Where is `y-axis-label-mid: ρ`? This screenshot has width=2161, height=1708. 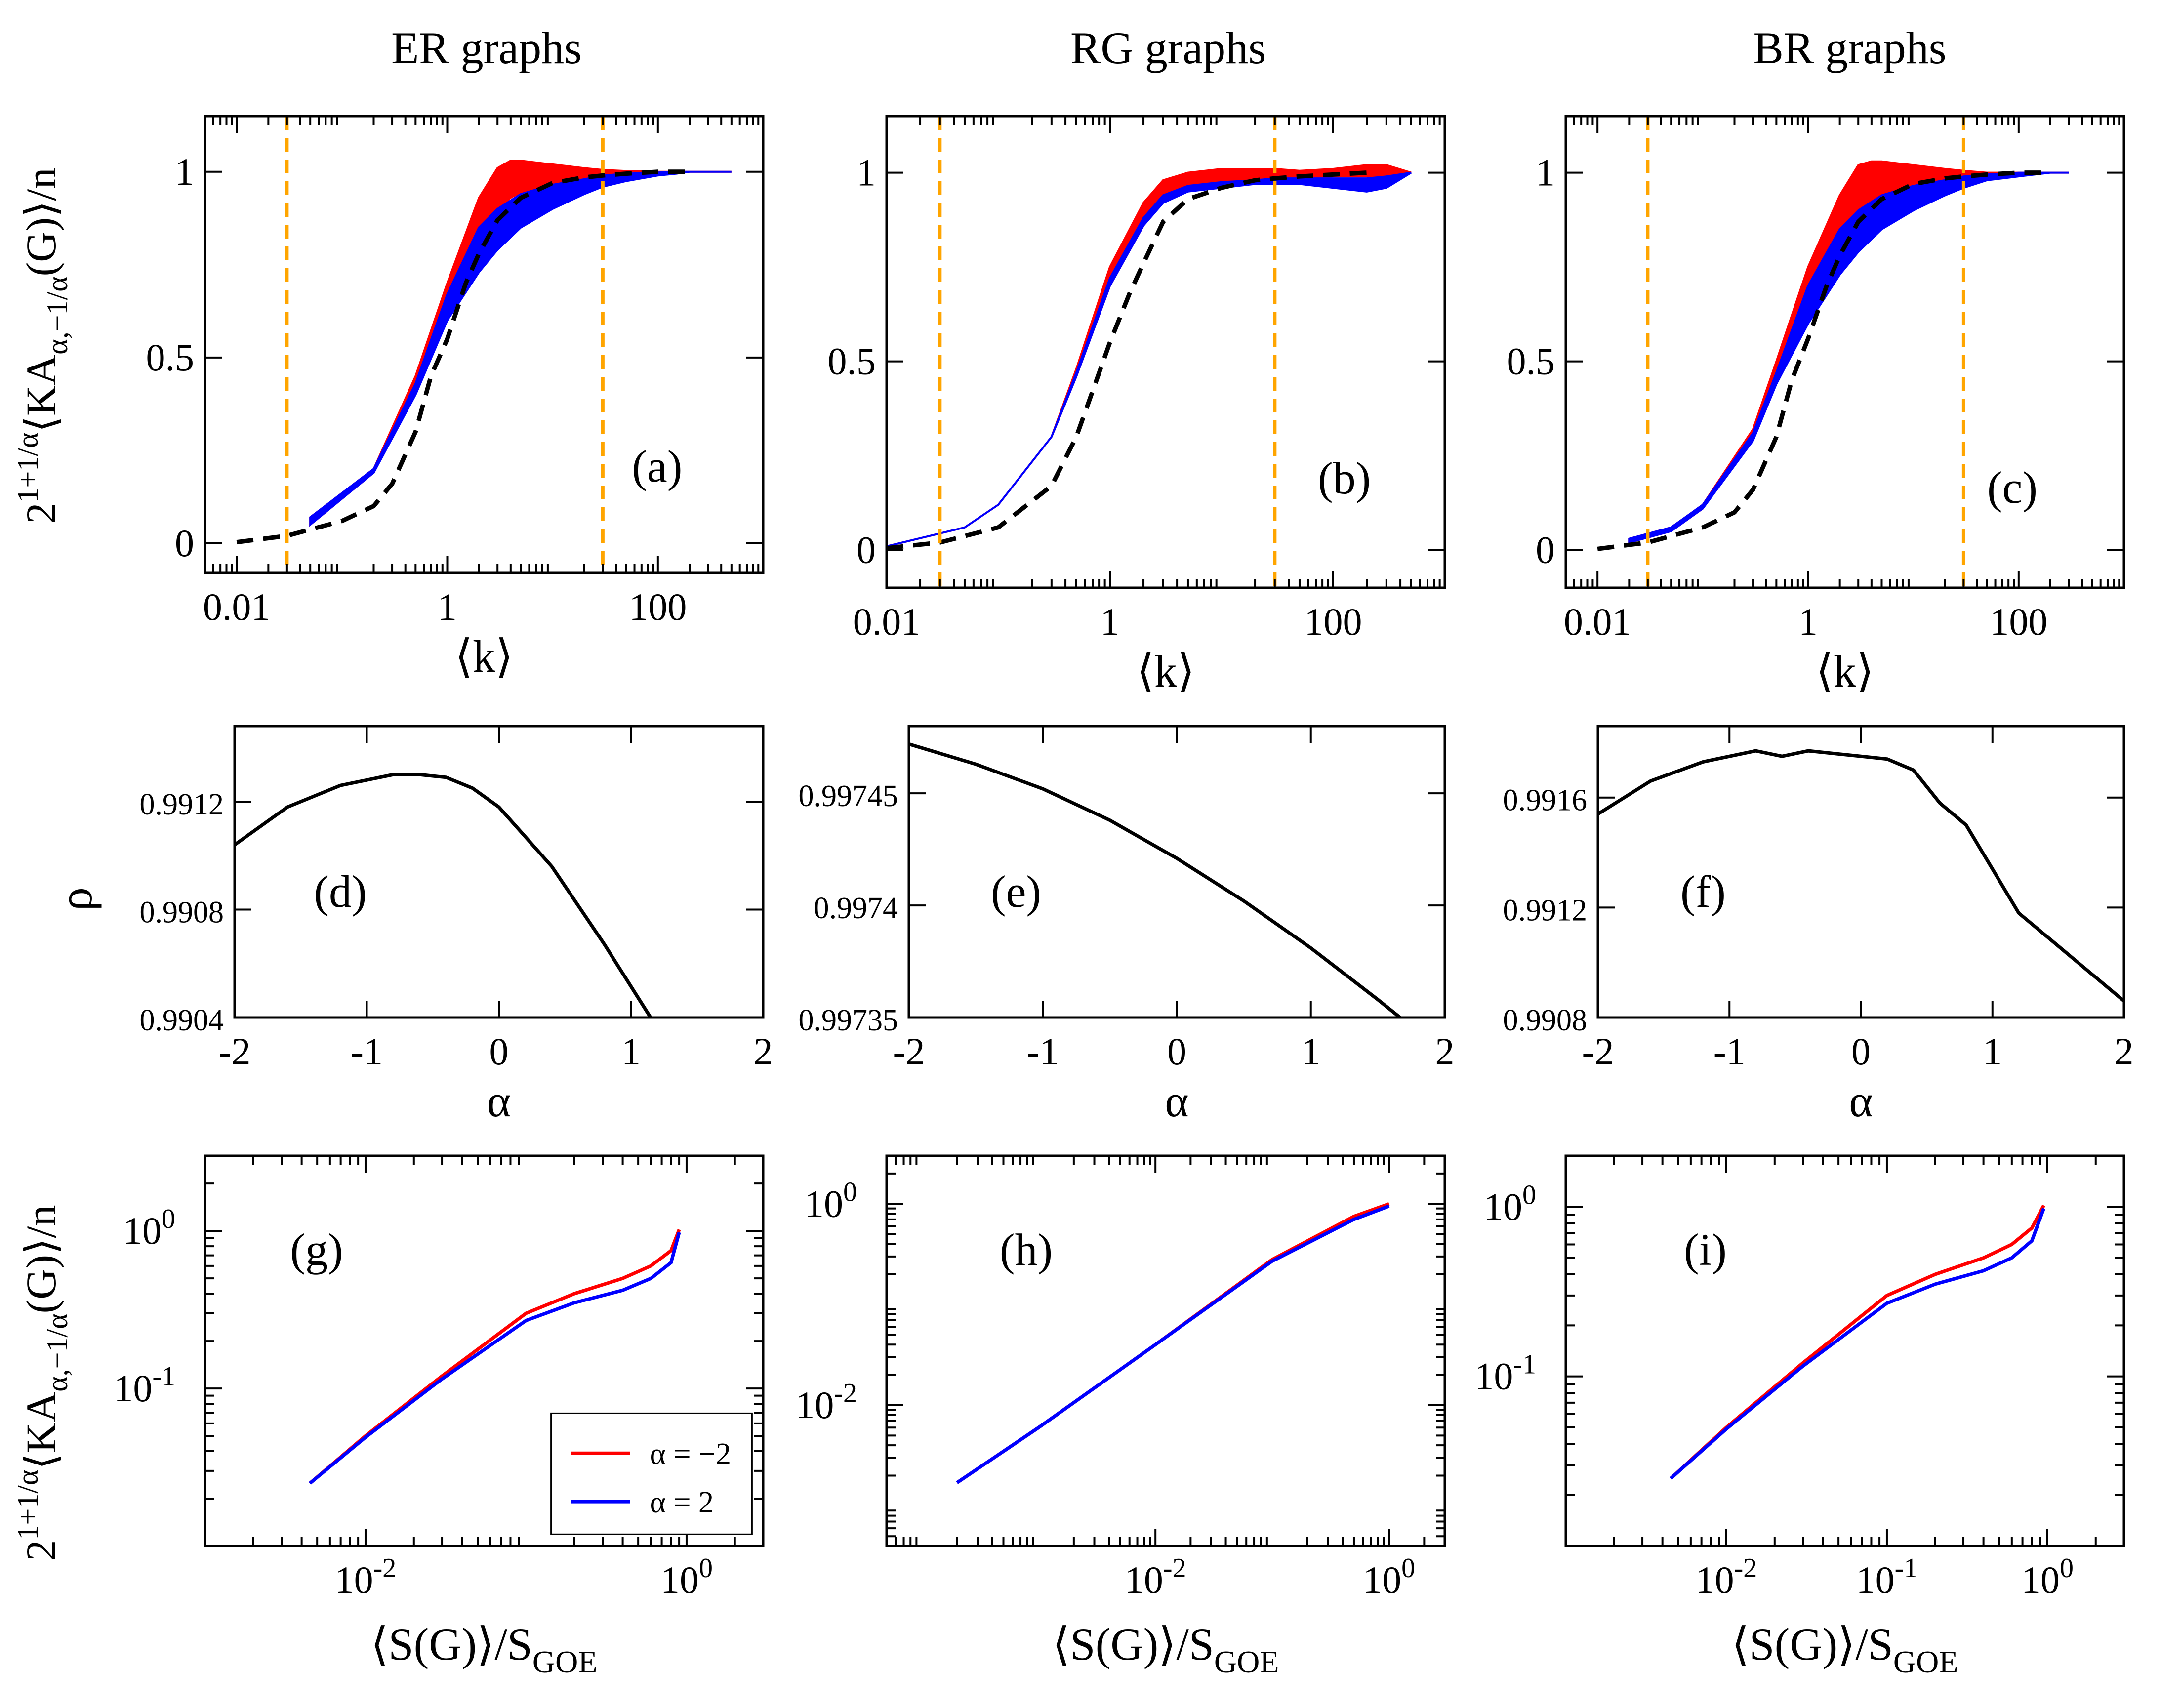
y-axis-label-mid: ρ is located at coordinates (75, 899).